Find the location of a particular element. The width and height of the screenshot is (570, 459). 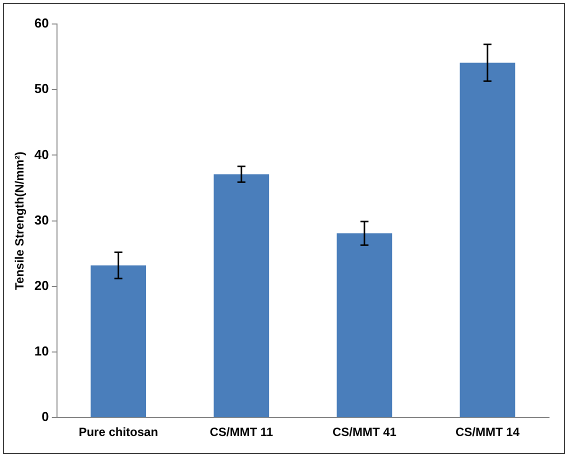

y-tick-label: 40 is located at coordinates (41, 154).